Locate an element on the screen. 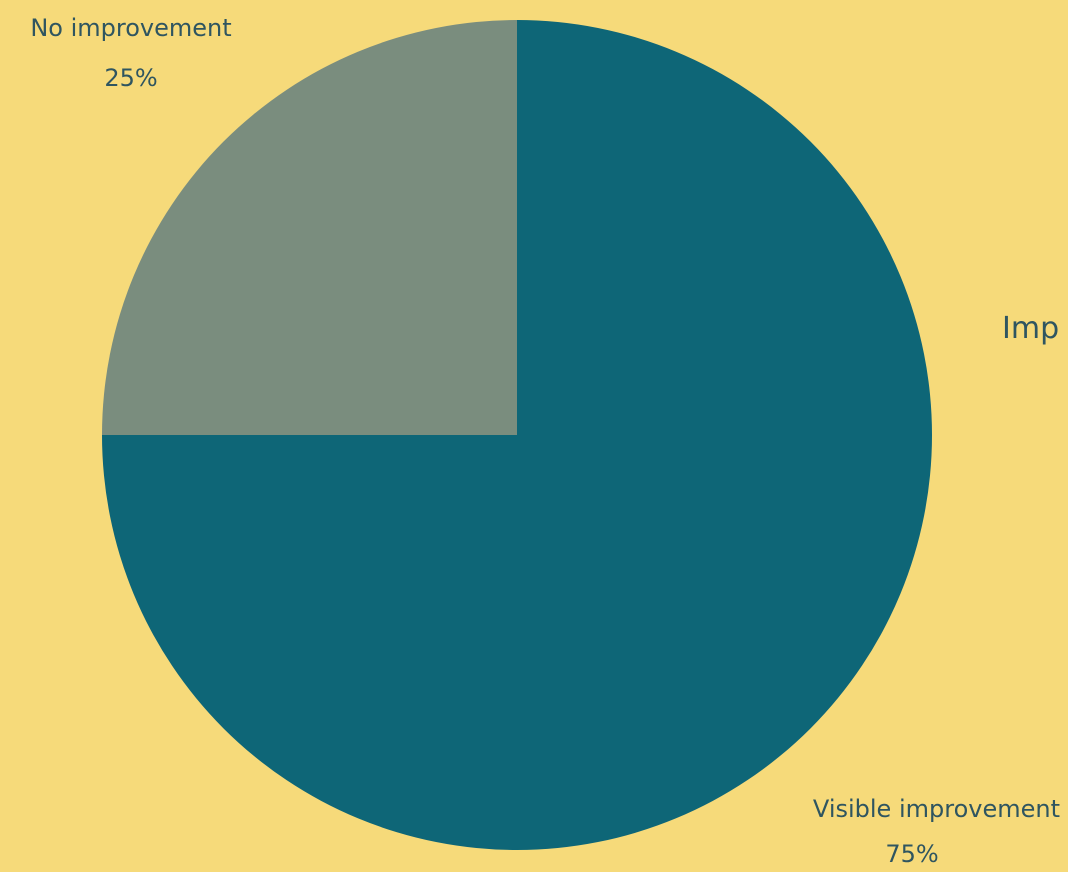  slice-label-name: Visible improvement is located at coordinates (936, 809).